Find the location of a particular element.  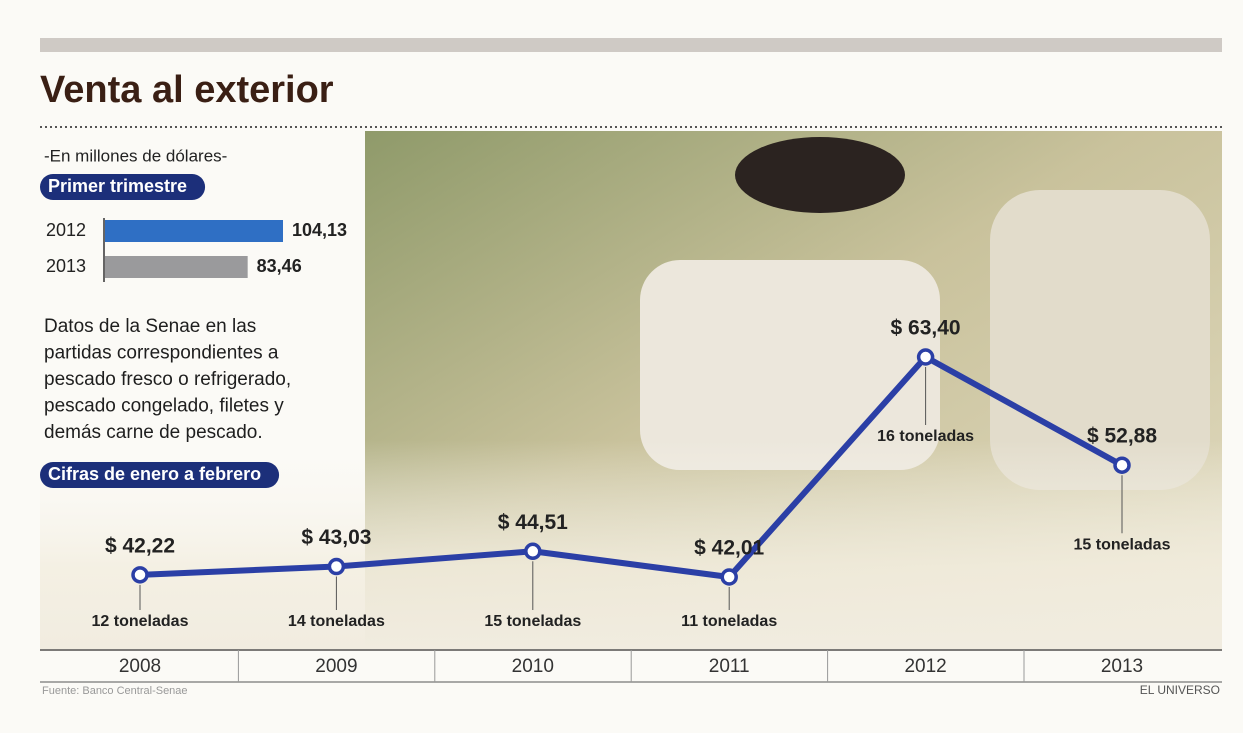

annotation: 11 toneladas is located at coordinates (729, 621).